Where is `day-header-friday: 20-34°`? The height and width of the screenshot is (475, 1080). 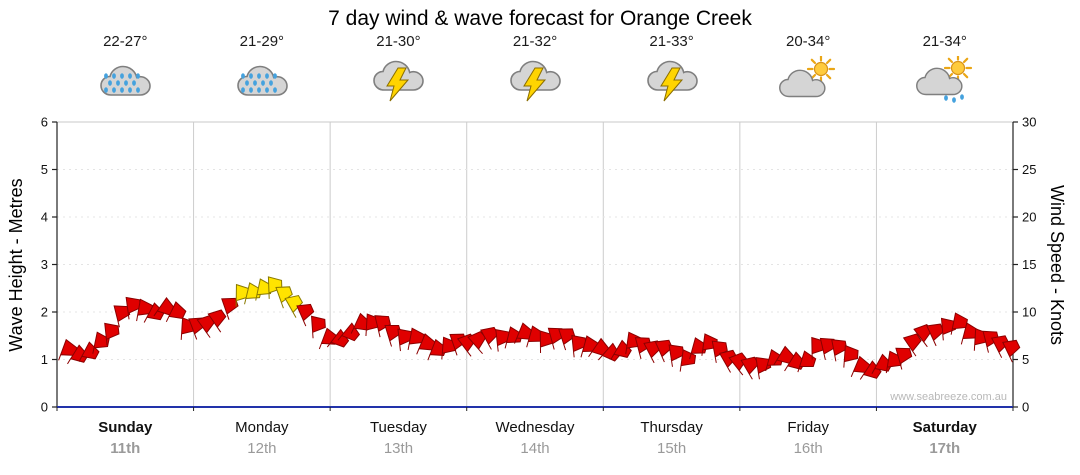
day-header-friday: 20-34° is located at coordinates (808, 68).